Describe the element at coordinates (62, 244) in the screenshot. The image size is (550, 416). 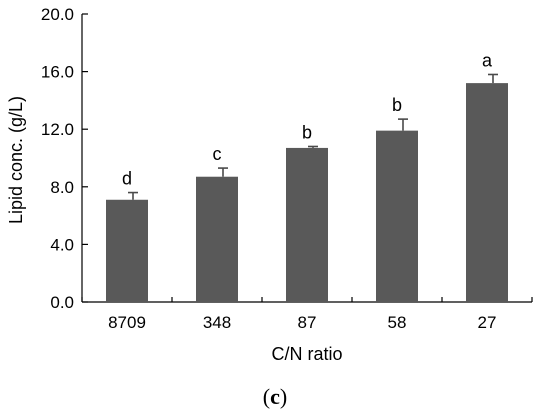
I see `y-tick-label: 4.0` at that location.